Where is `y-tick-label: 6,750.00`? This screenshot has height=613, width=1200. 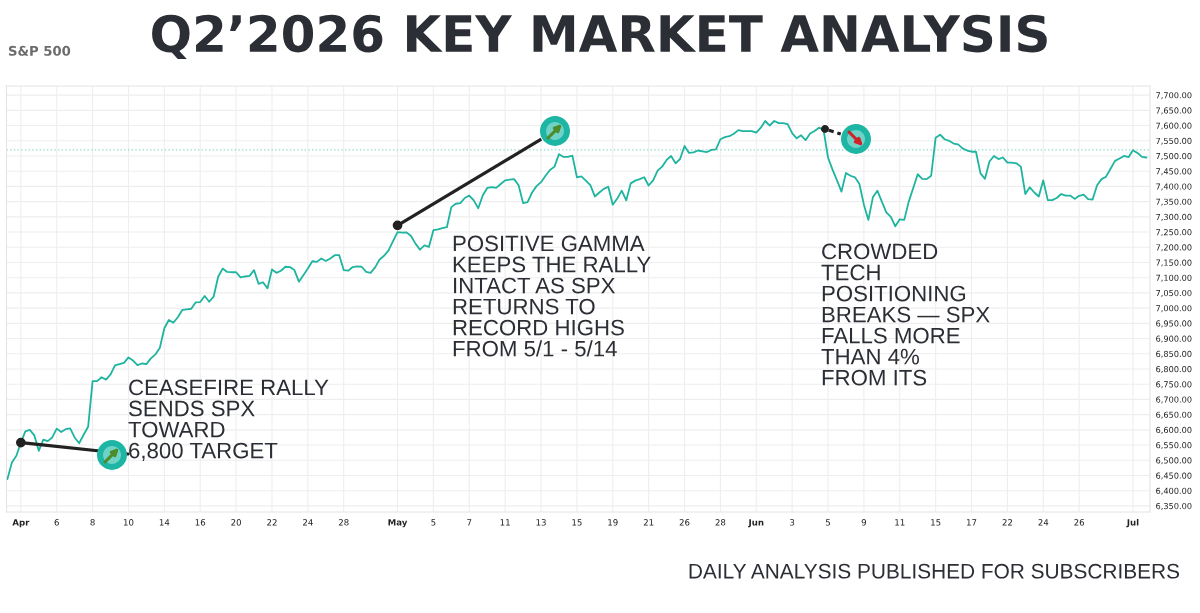
y-tick-label: 6,750.00 is located at coordinates (1174, 385).